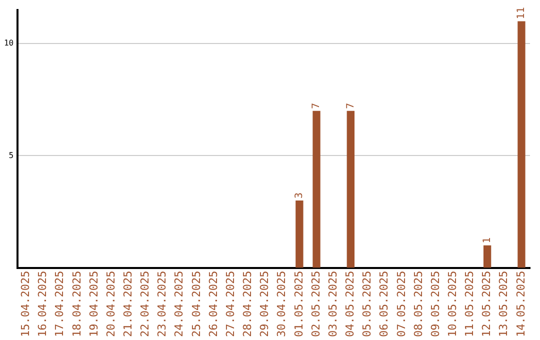 The width and height of the screenshot is (540, 340). Describe the element at coordinates (418, 304) in the screenshot. I see `x-tick-label: 08.05.2025` at that location.